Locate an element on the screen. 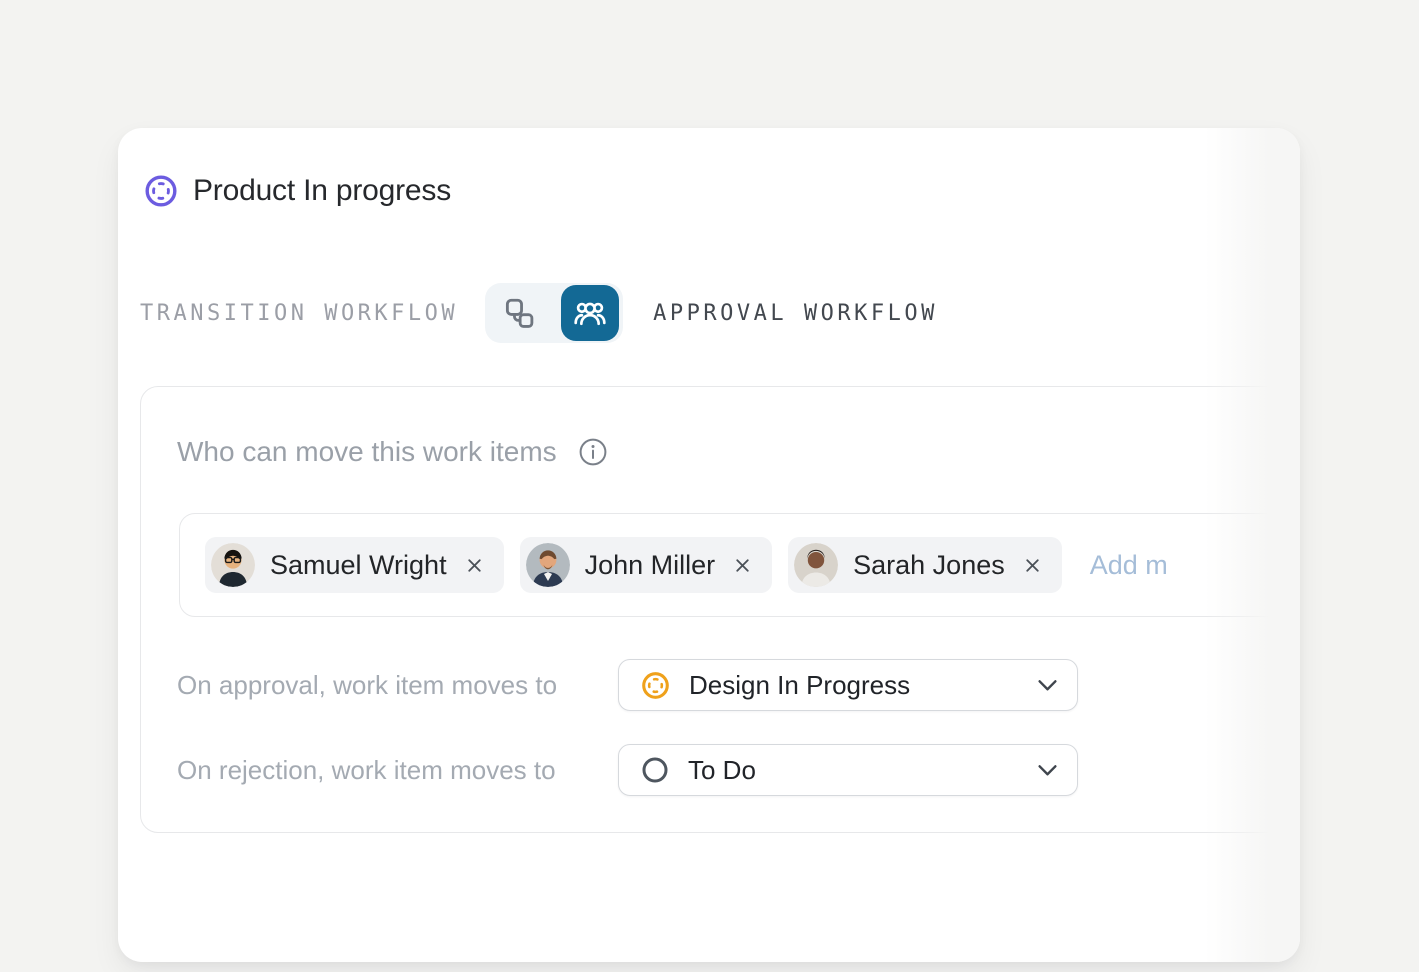 The image size is (1419, 972). member-name: Samuel Wright is located at coordinates (358, 564).